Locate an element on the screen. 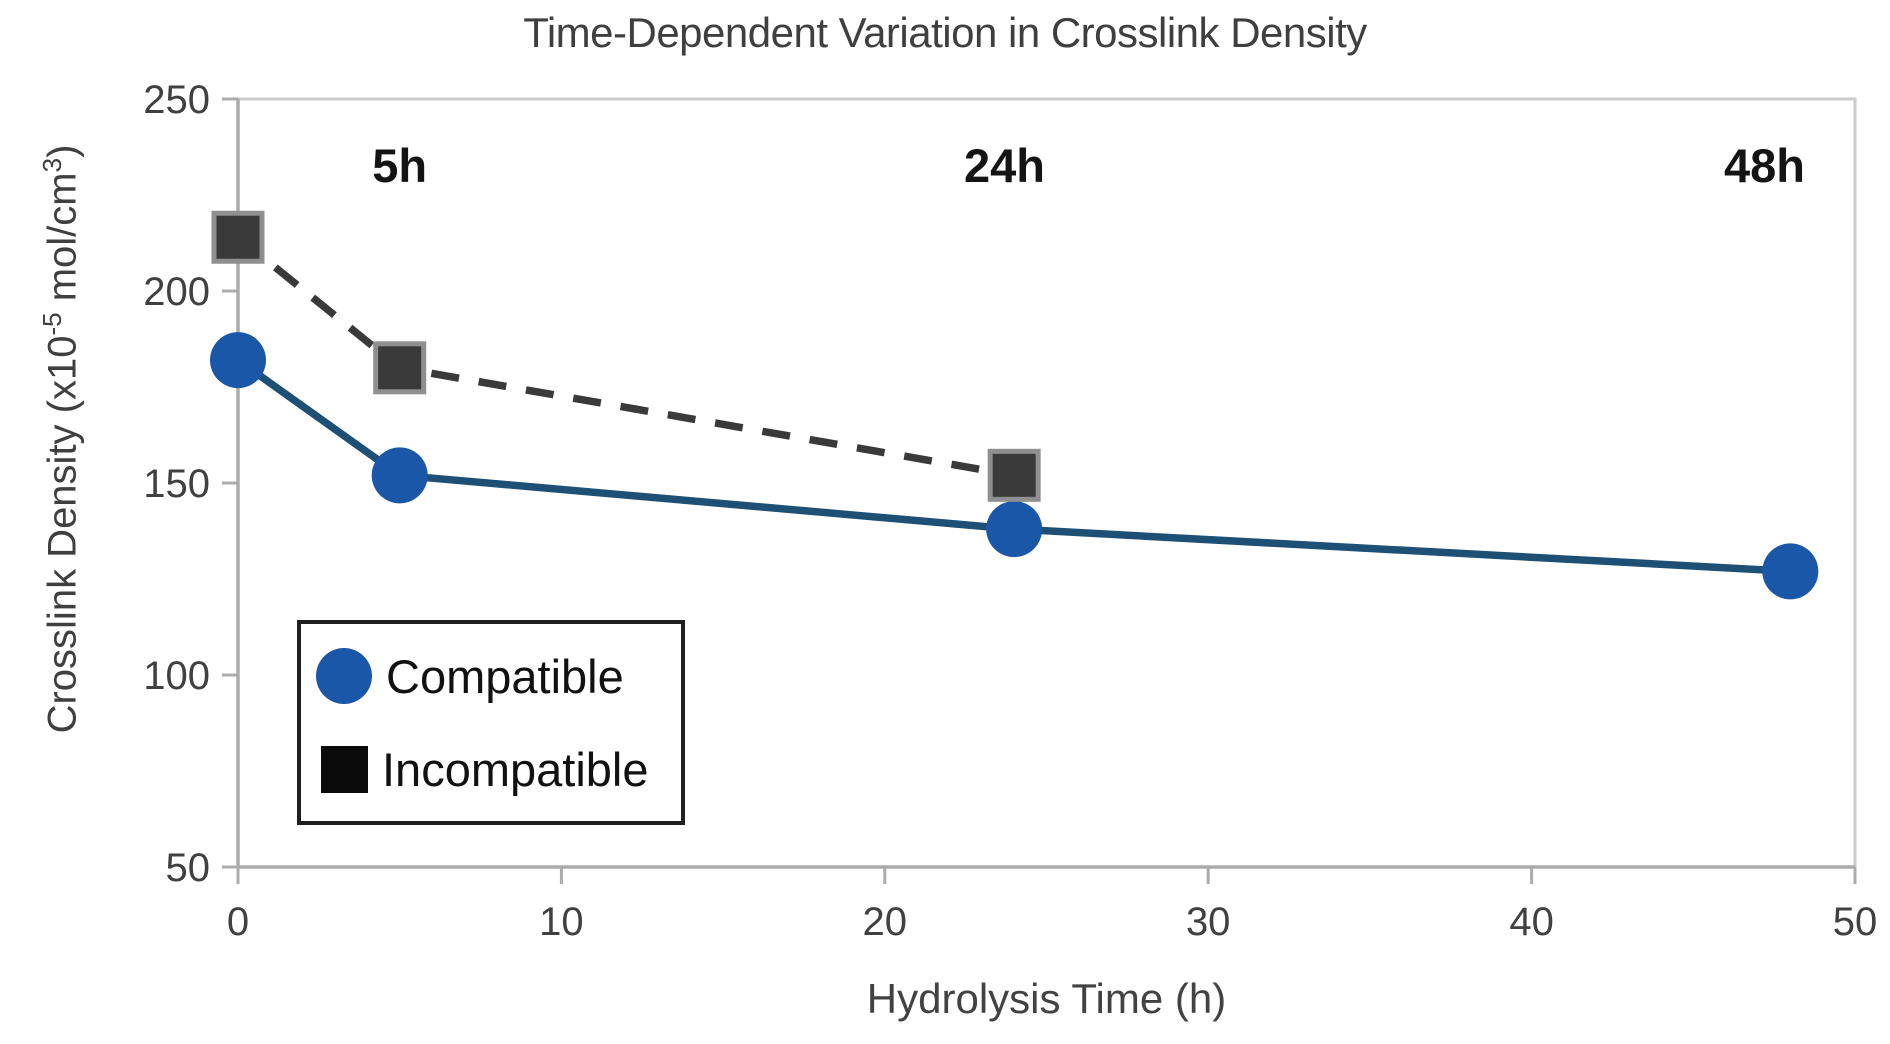 Image resolution: width=1890 pixels, height=1044 pixels. legend-item-incompatible: Incompatible is located at coordinates (482, 769).